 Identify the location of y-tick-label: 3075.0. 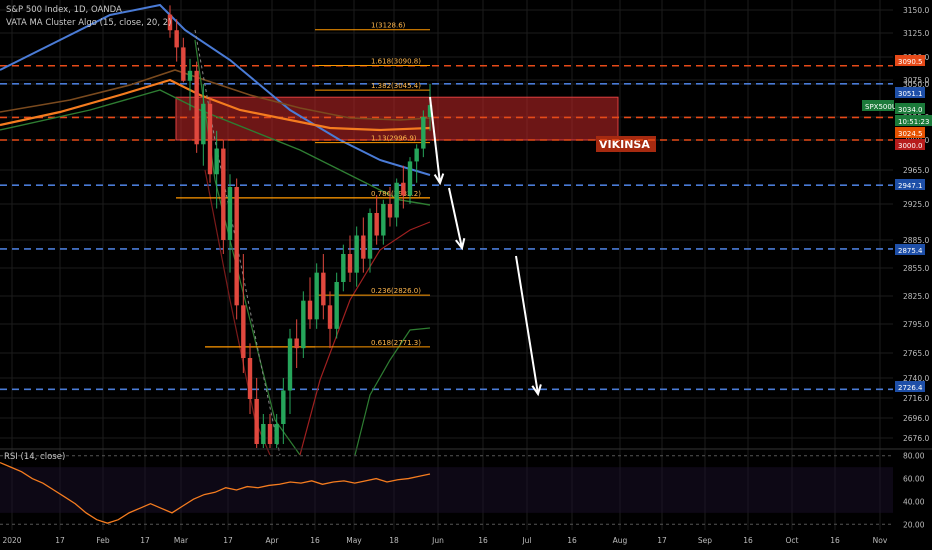
(916, 80).